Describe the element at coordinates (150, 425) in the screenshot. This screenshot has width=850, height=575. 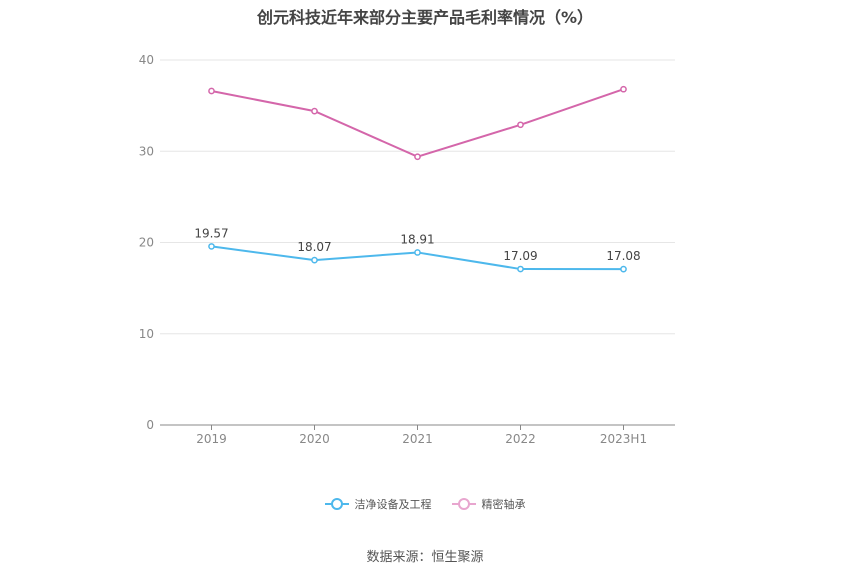
I see `y-tick-label: 0` at that location.